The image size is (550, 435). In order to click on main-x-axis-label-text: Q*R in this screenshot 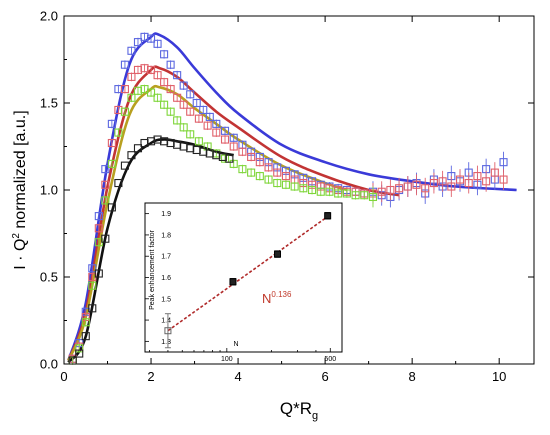, I will do `click(296, 408)`.